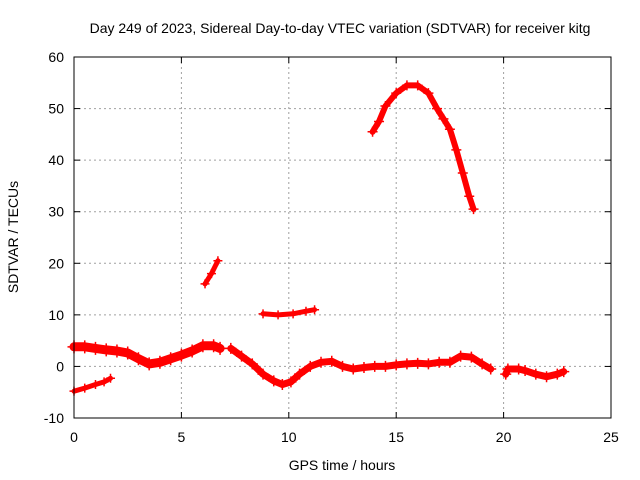 This screenshot has height=480, width=640. Describe the element at coordinates (611, 437) in the screenshot. I see `x-tick-label: 25` at that location.